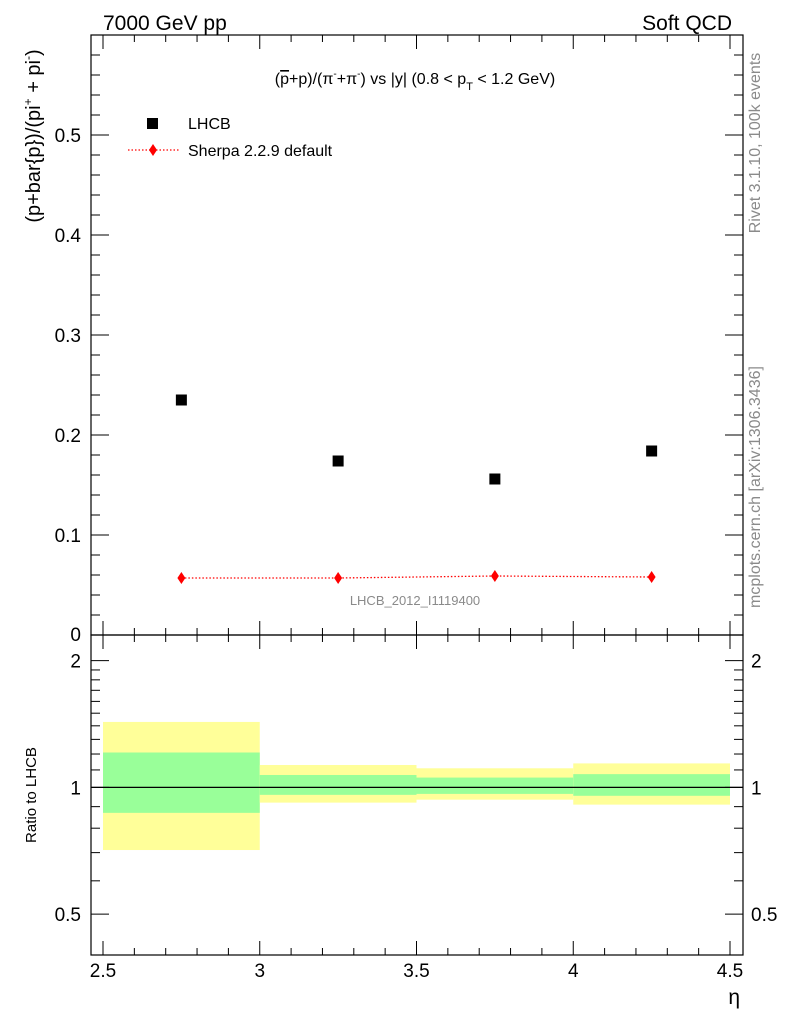 The height and width of the screenshot is (1024, 786). Describe the element at coordinates (31, 795) in the screenshot. I see `ratio-y-axis-label: Ratio to LHCB` at that location.